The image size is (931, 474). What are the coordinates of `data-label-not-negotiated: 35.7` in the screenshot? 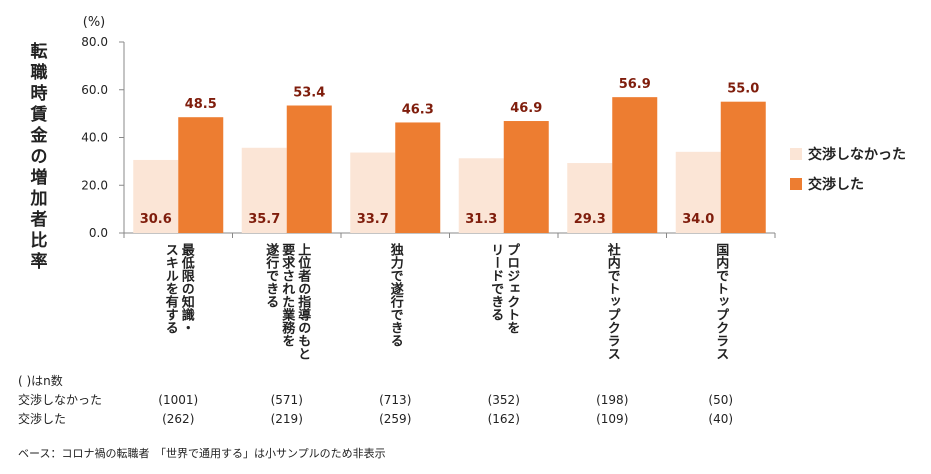 It's located at (264, 219).